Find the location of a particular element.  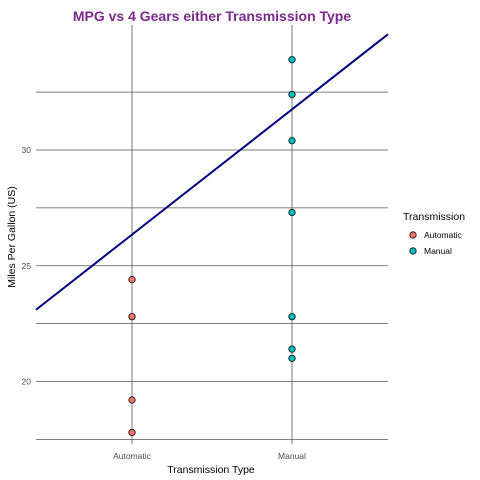

x-tick-label-automatic: Automatic is located at coordinates (132, 456).